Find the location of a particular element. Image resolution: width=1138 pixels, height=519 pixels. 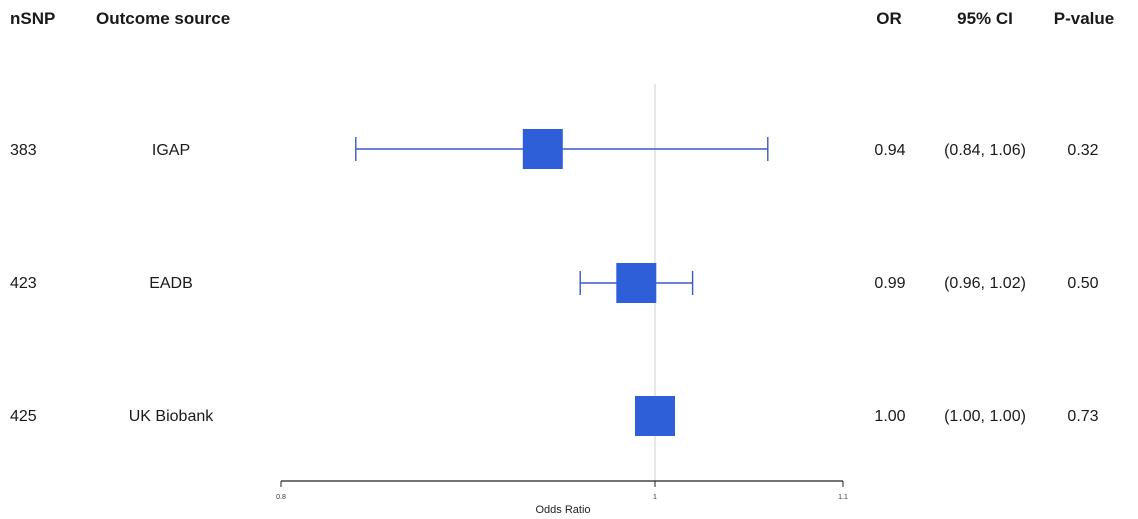

row-nsnp: 423 is located at coordinates (23, 283).